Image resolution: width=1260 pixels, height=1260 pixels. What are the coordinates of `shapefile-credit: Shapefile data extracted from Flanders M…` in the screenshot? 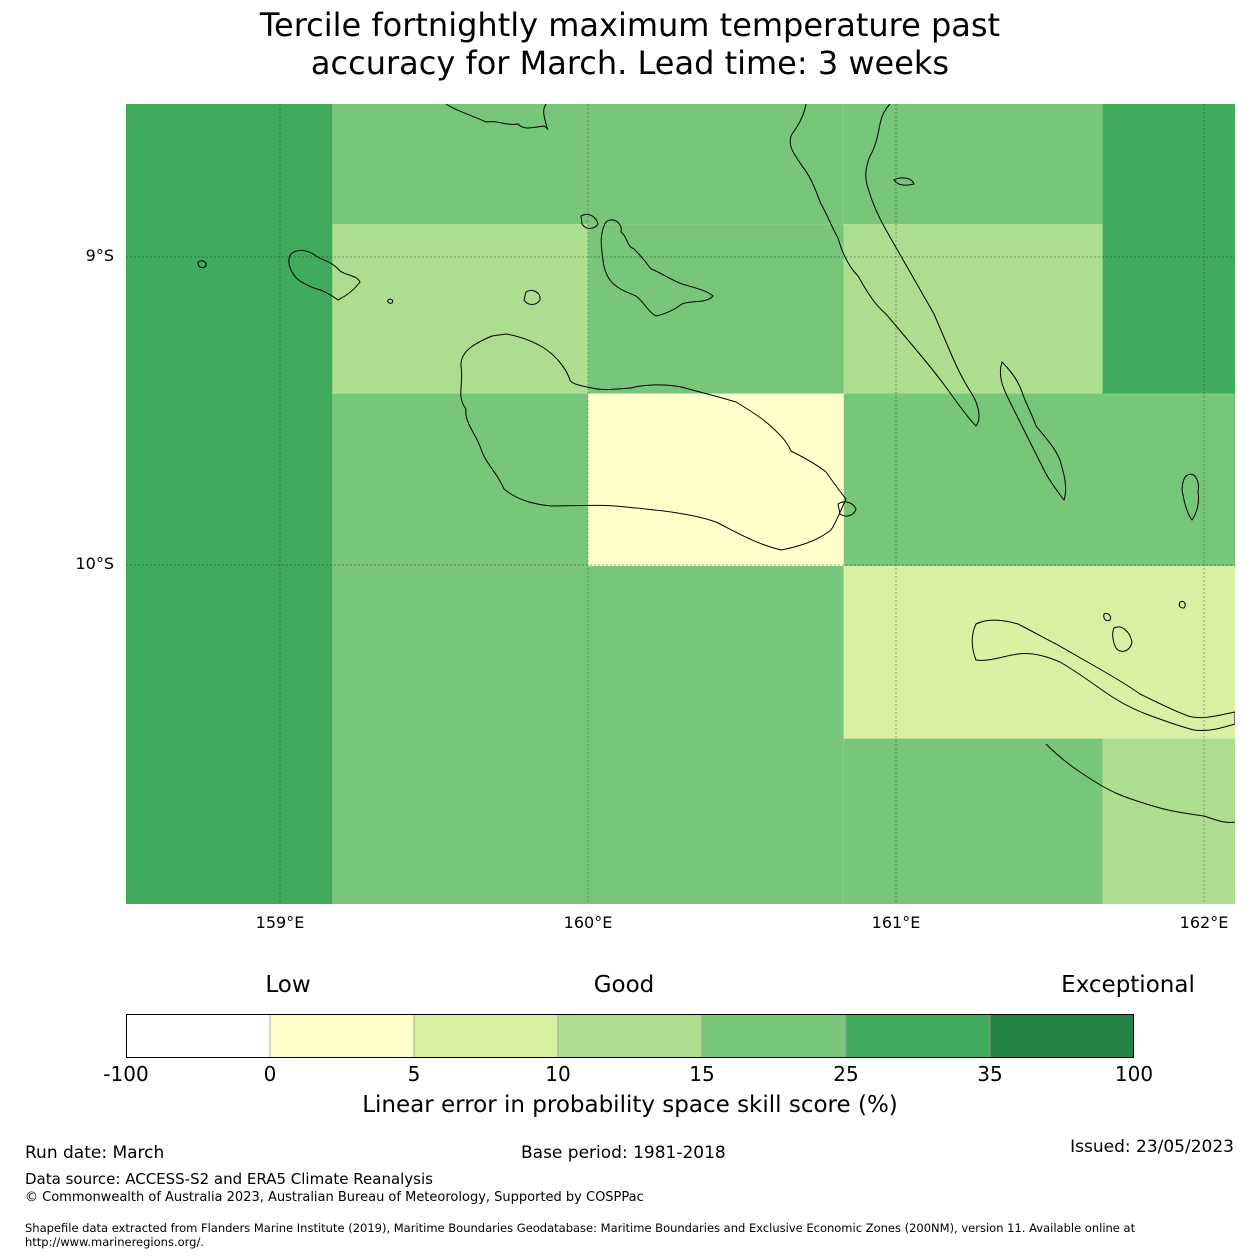 It's located at (580, 1235).